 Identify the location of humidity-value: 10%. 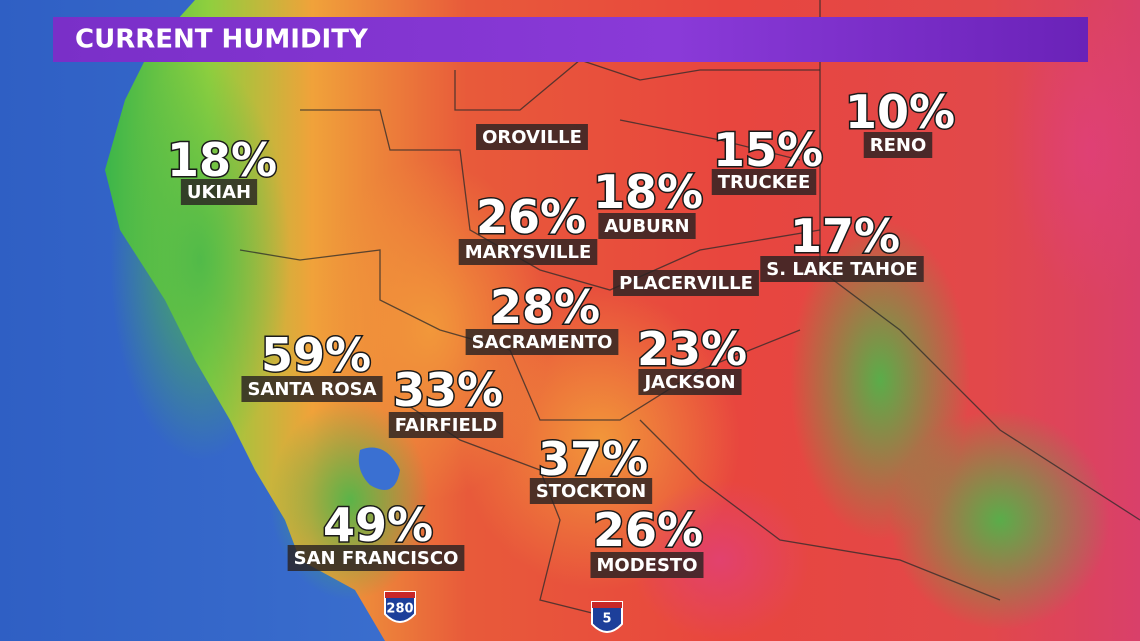
(900, 112).